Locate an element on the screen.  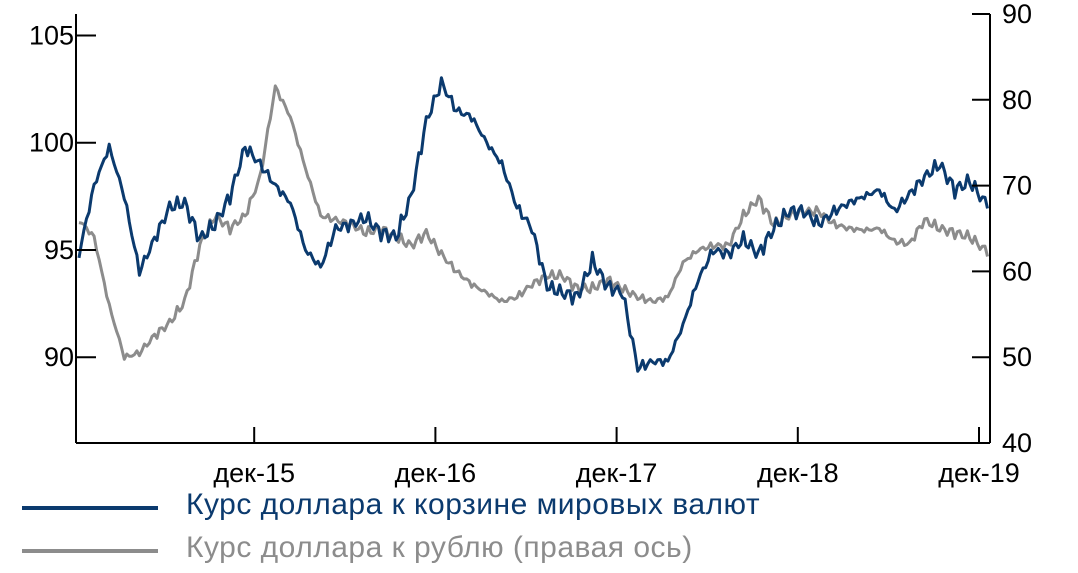
legend-item-rub: Курс доллара к рублю (правая ось) is located at coordinates (542, 551).